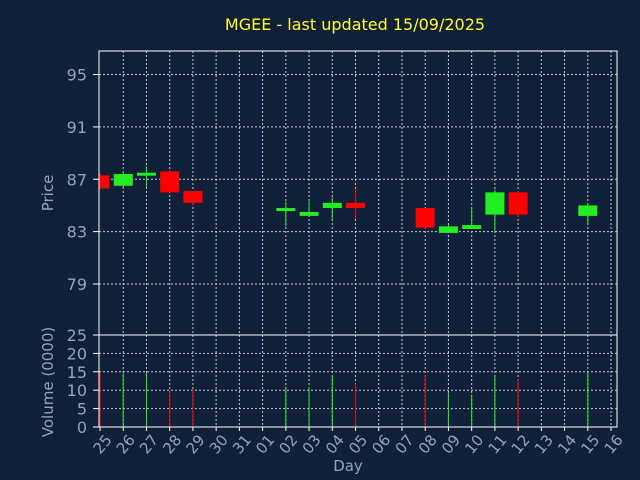 This screenshot has width=640, height=480. Describe the element at coordinates (77, 335) in the screenshot. I see `volume-tick-label: 25` at that location.